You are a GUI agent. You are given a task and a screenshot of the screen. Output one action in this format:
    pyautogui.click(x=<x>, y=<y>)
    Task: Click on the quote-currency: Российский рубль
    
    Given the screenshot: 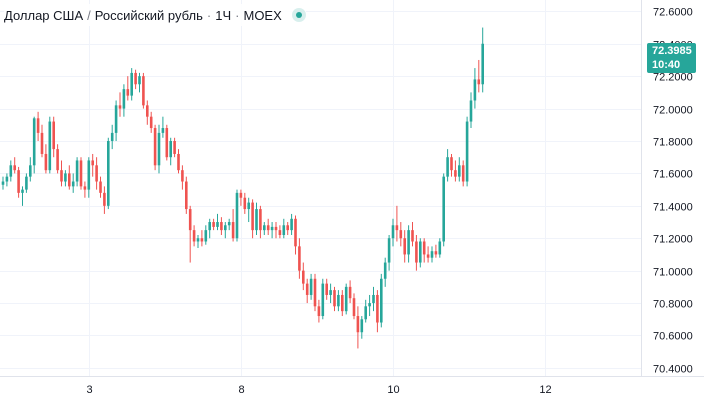 What is the action you would take?
    pyautogui.click(x=148, y=15)
    